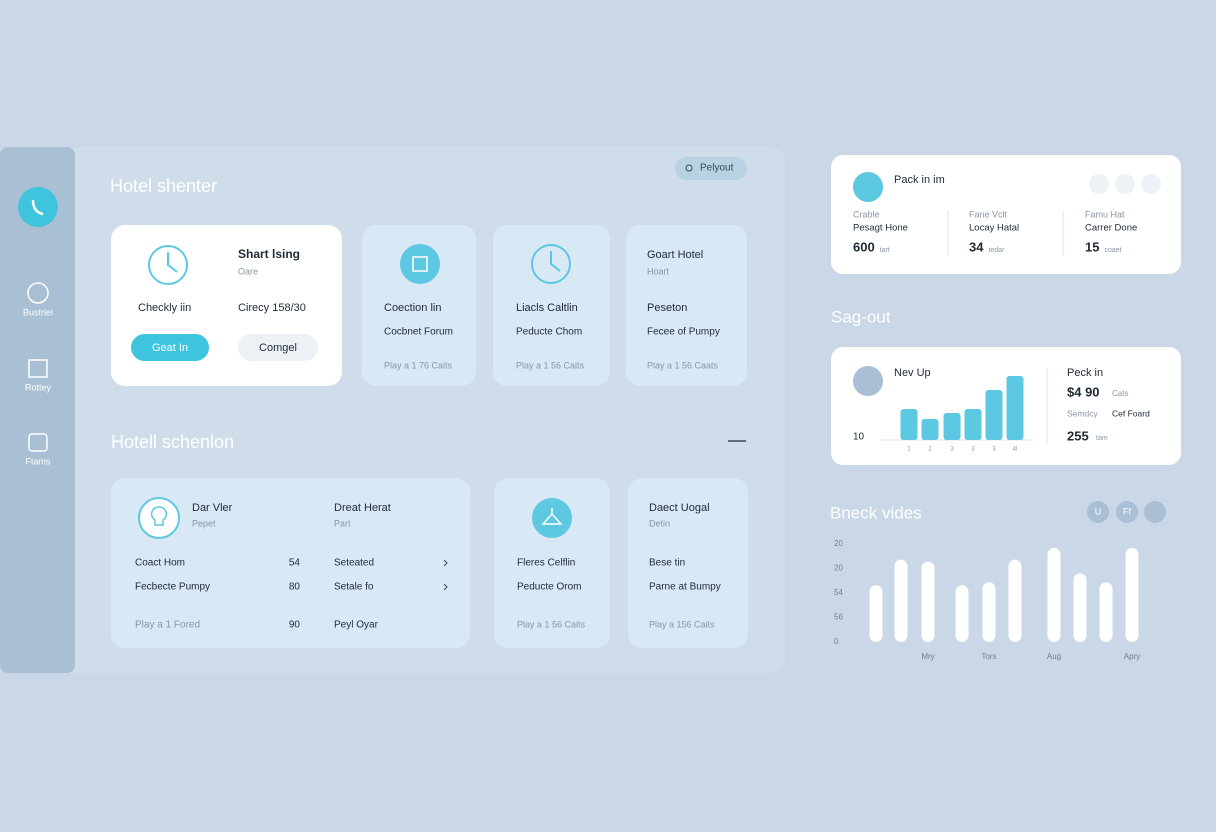  I want to click on logout-button, so click(711, 168).